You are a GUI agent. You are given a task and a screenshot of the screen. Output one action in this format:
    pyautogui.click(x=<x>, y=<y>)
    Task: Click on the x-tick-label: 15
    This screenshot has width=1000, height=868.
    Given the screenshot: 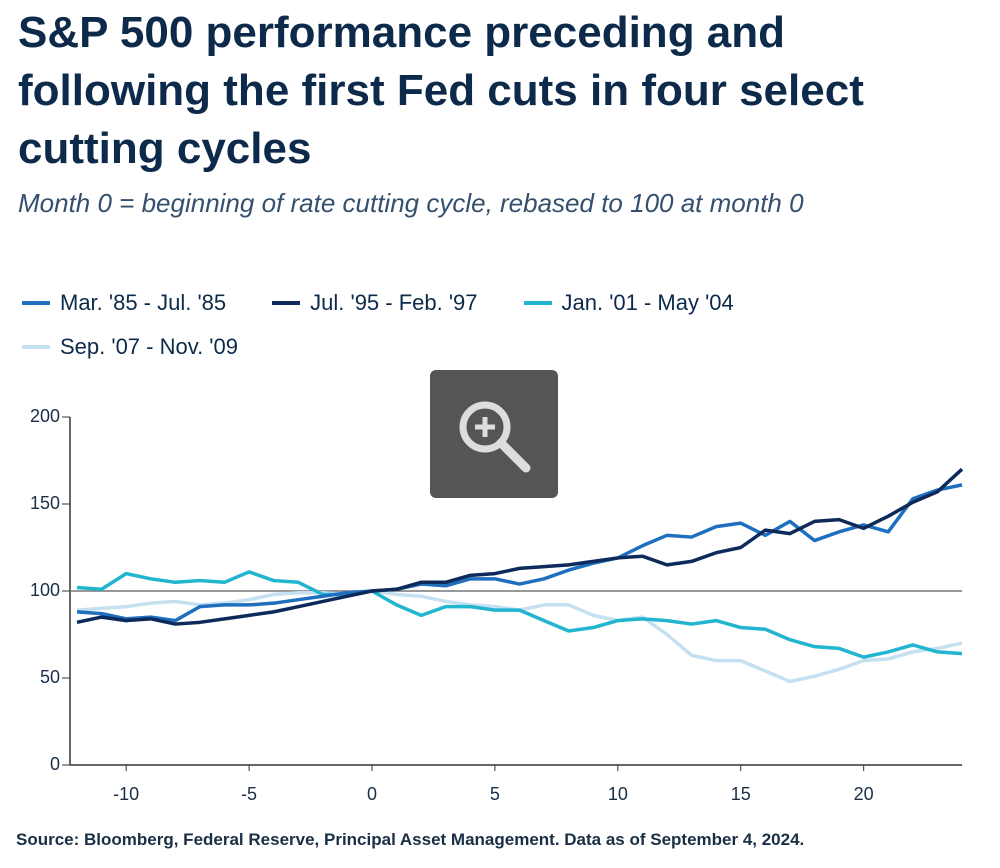 What is the action you would take?
    pyautogui.click(x=741, y=794)
    